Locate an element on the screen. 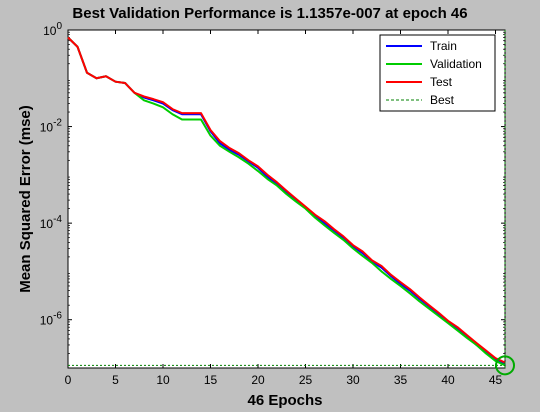  legend-label-train: Train is located at coordinates (443, 46).